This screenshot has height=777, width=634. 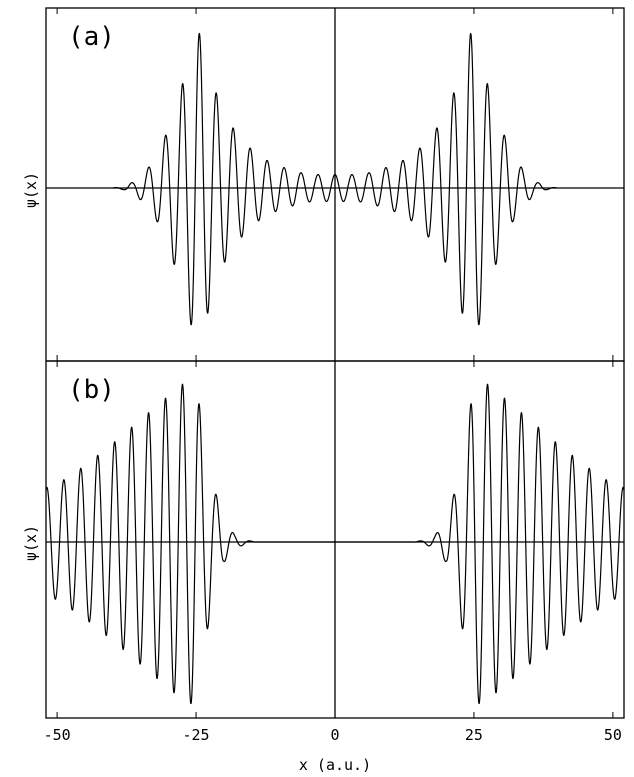 What do you see at coordinates (196, 735) in the screenshot?
I see `x-tick-label-1: -25` at bounding box center [196, 735].